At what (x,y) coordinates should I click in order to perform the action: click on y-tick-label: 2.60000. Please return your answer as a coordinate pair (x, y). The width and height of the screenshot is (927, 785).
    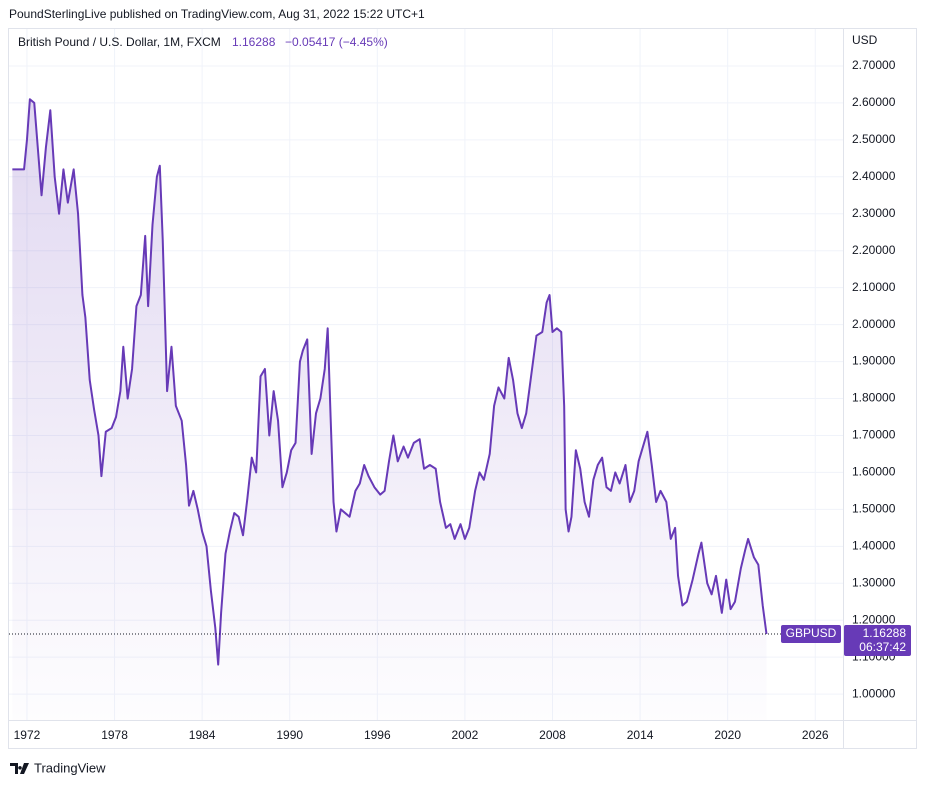
    Looking at the image, I should click on (874, 102).